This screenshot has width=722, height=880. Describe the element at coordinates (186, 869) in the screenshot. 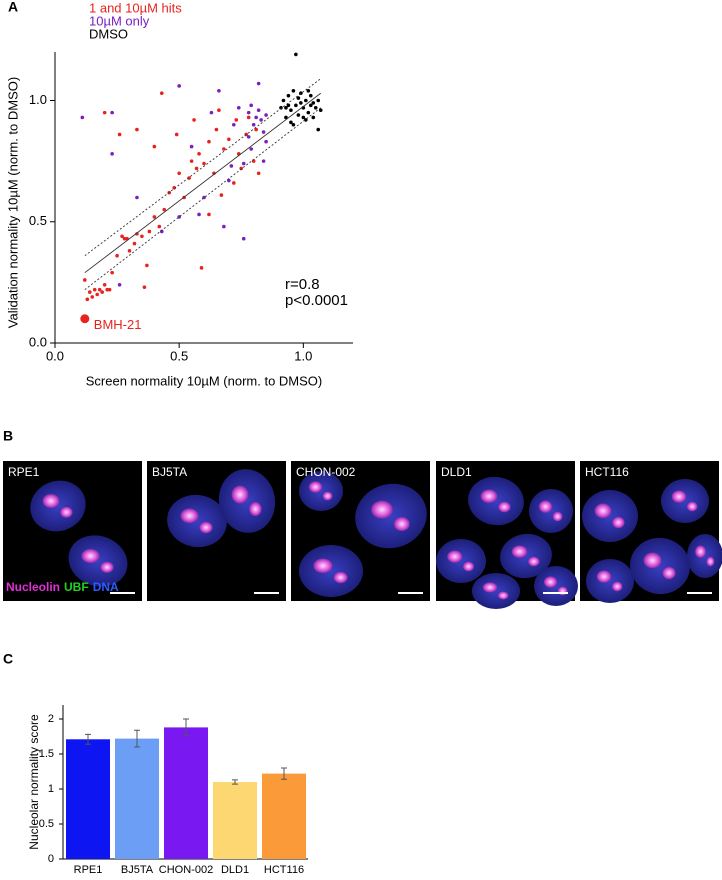

I see `x-tick-label: CHON-002` at that location.